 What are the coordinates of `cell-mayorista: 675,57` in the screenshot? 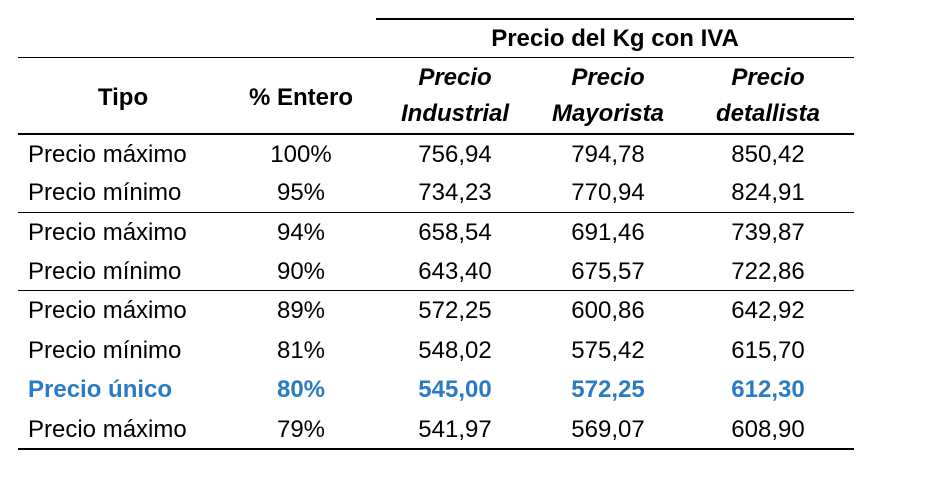 It's located at (608, 271).